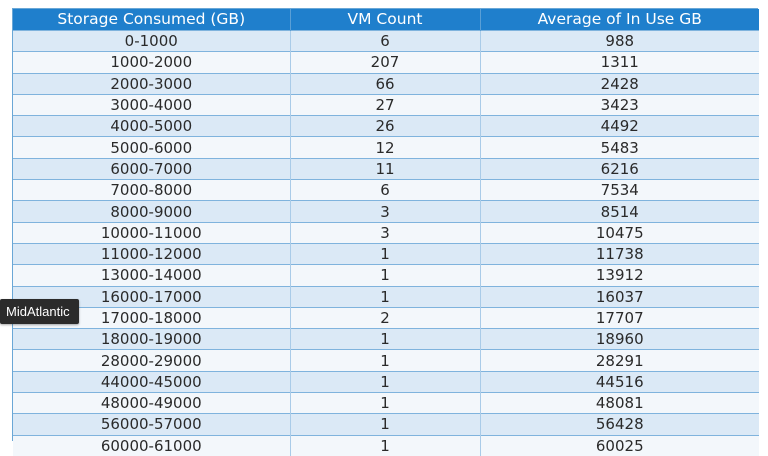 The height and width of the screenshot is (456, 768). What do you see at coordinates (619, 190) in the screenshot?
I see `cell-average-in-use: 7534` at bounding box center [619, 190].